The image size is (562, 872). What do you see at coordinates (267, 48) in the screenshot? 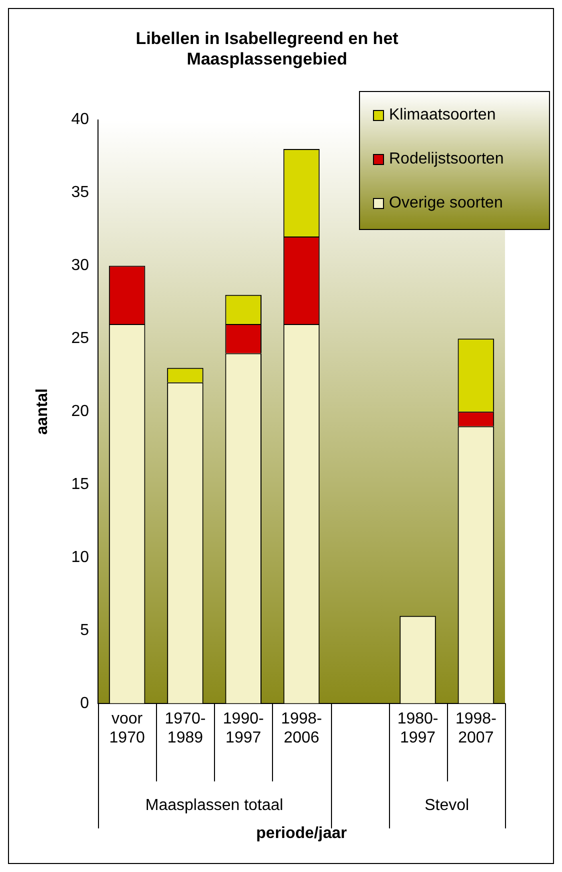
I see `chart-title: Libellen in Isabellegreend en het Maasplassengebied` at bounding box center [267, 48].